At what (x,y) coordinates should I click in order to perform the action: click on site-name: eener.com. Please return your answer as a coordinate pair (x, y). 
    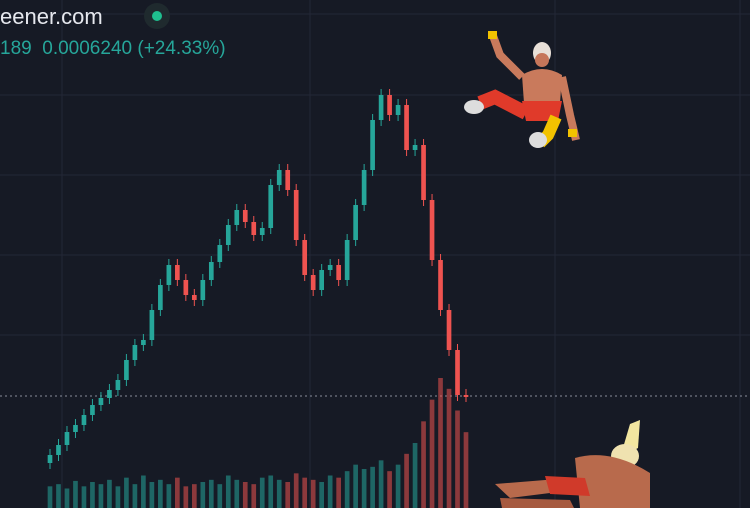
    Looking at the image, I should click on (51, 16).